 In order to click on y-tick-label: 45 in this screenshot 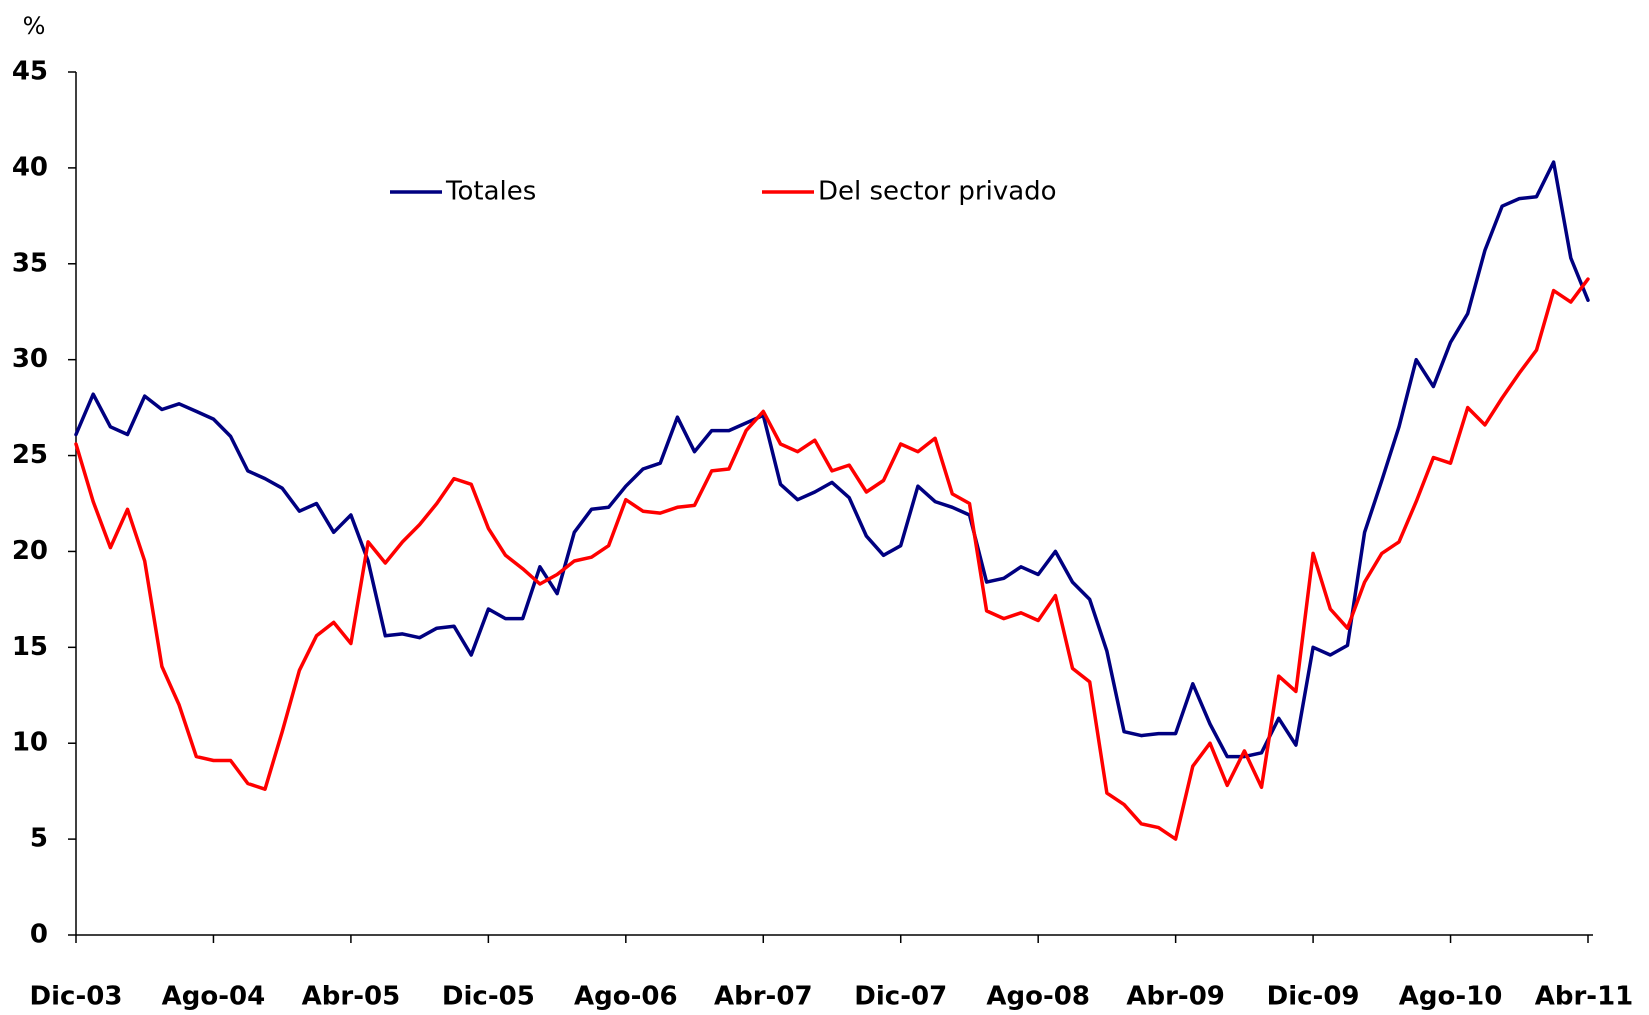, I will do `click(30, 72)`.